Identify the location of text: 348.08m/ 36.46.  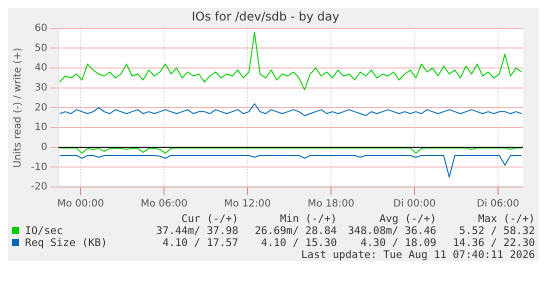
(392, 231).